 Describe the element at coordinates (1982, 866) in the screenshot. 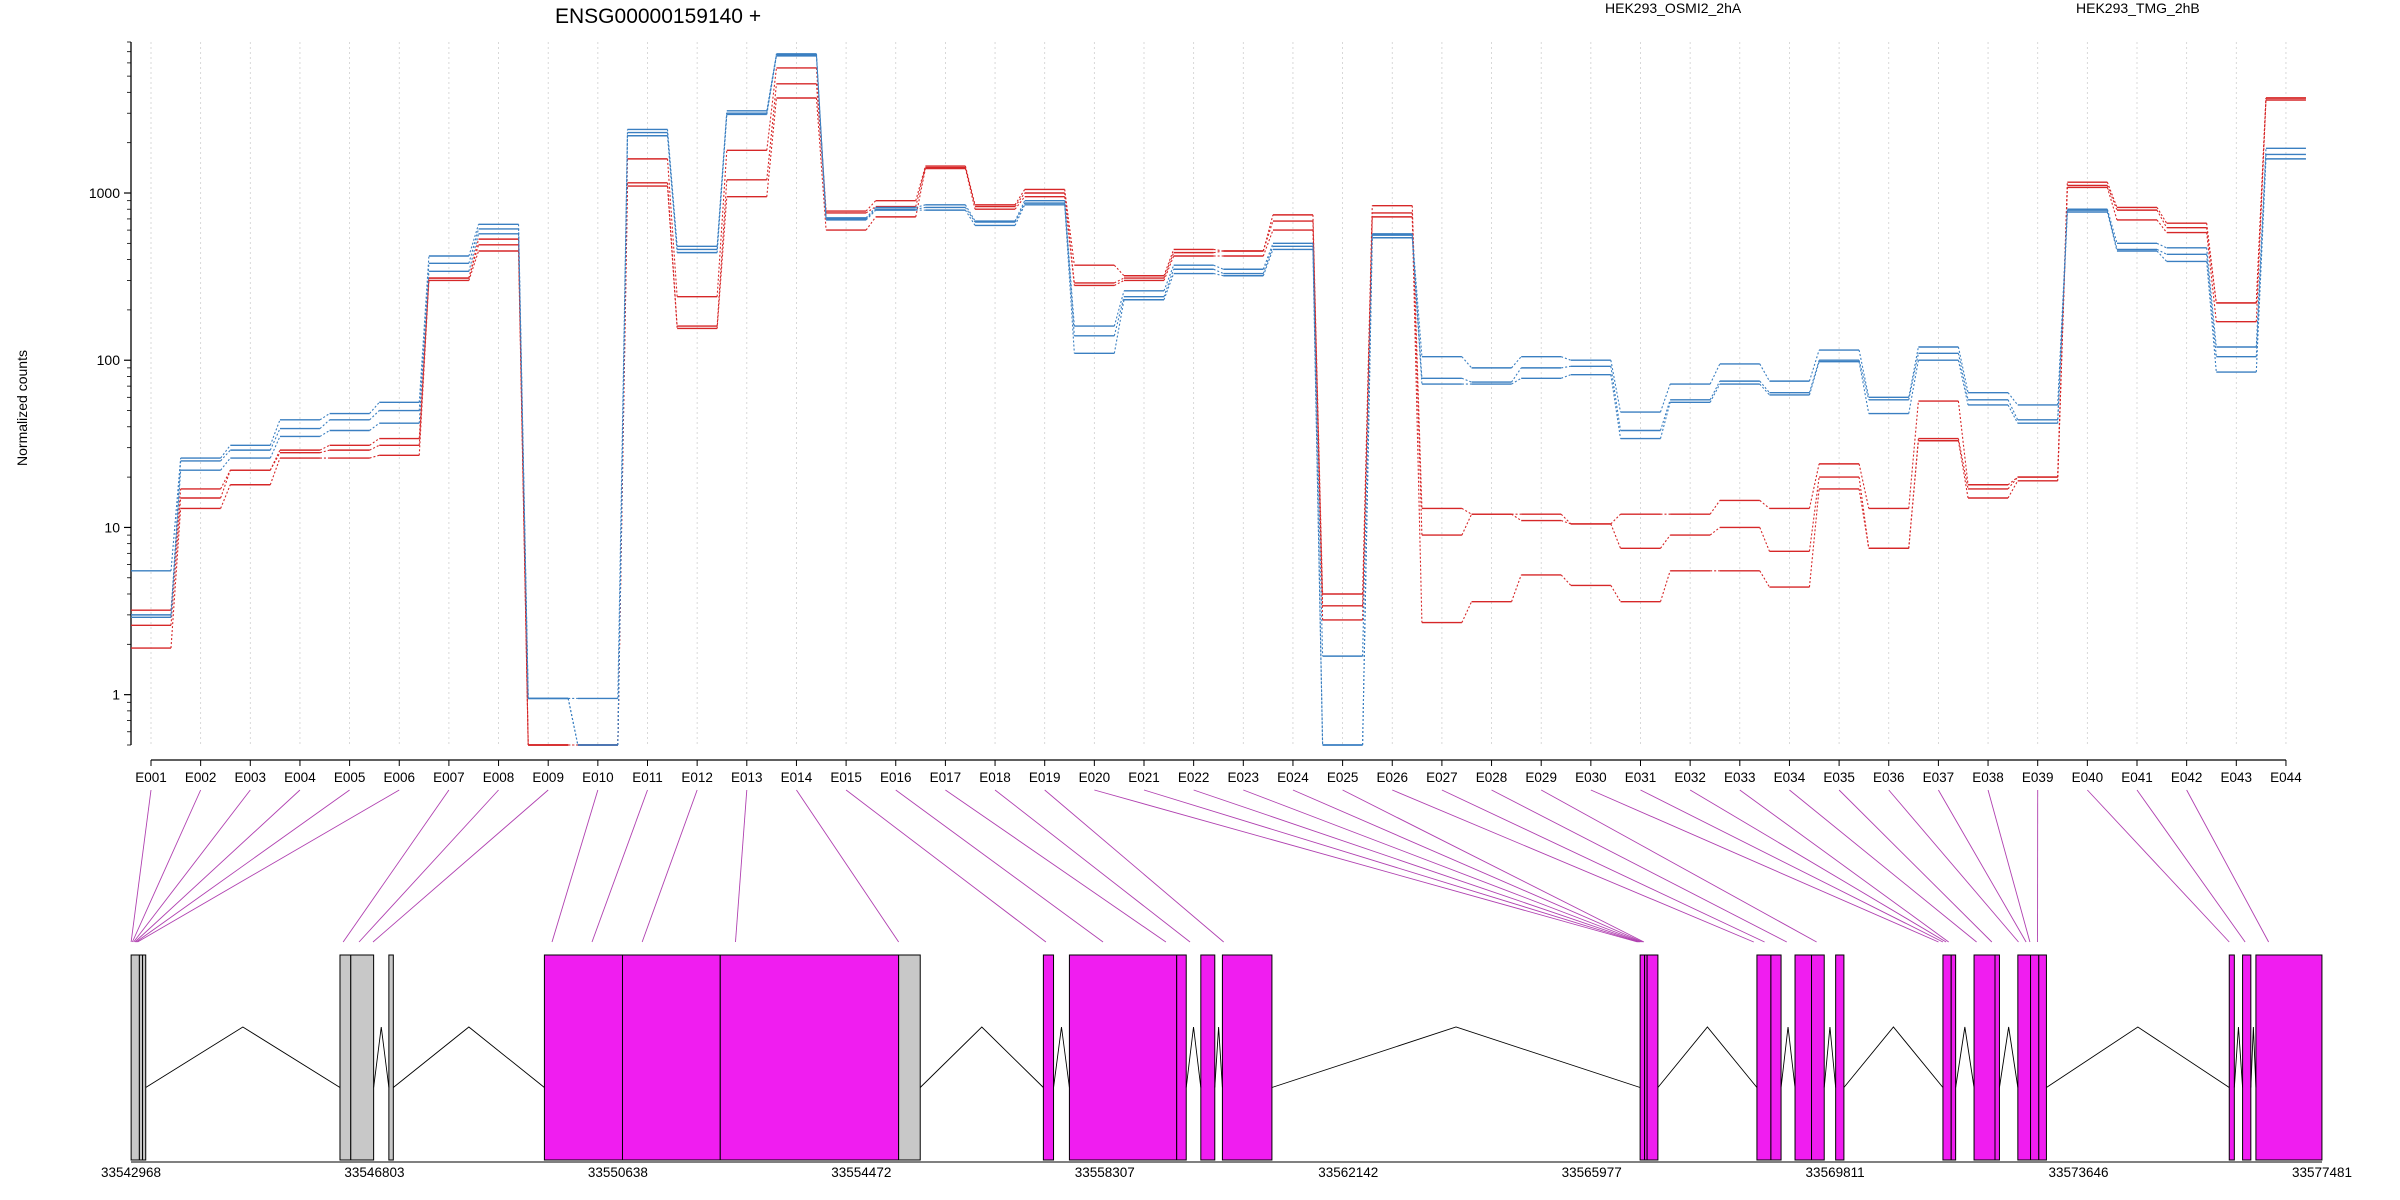

I see `connector-e037` at that location.